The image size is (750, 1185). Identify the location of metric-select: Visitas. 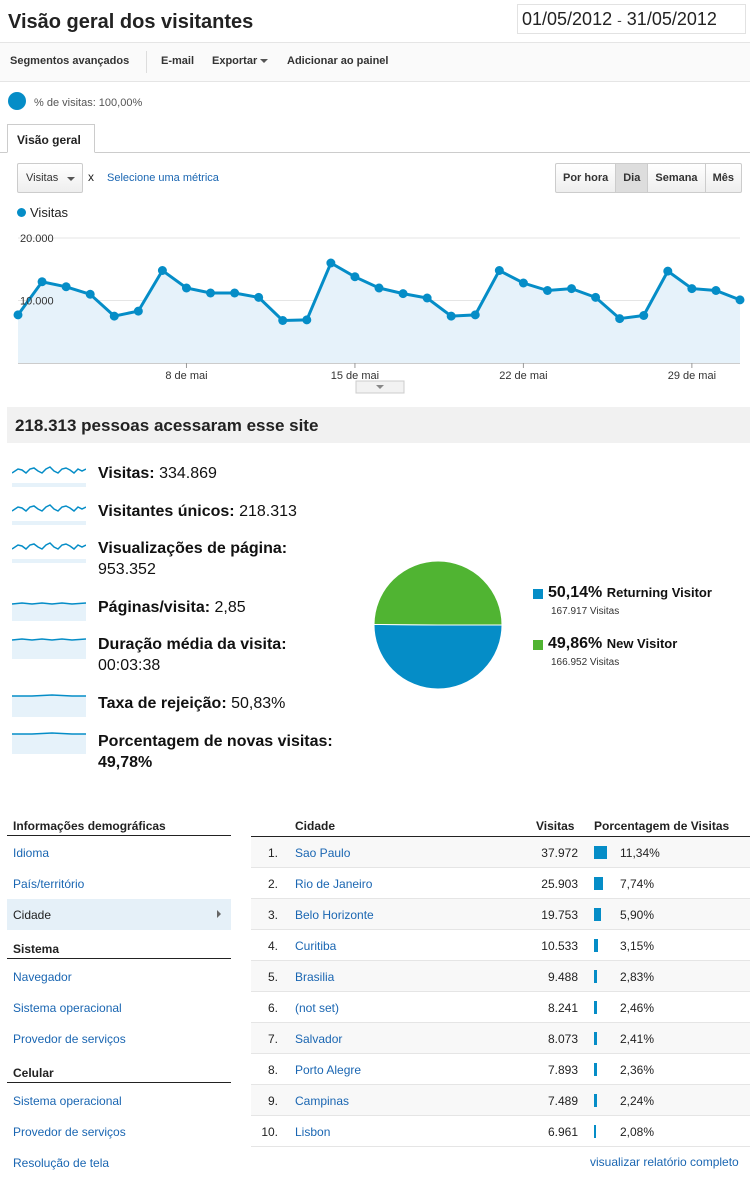
(50, 178).